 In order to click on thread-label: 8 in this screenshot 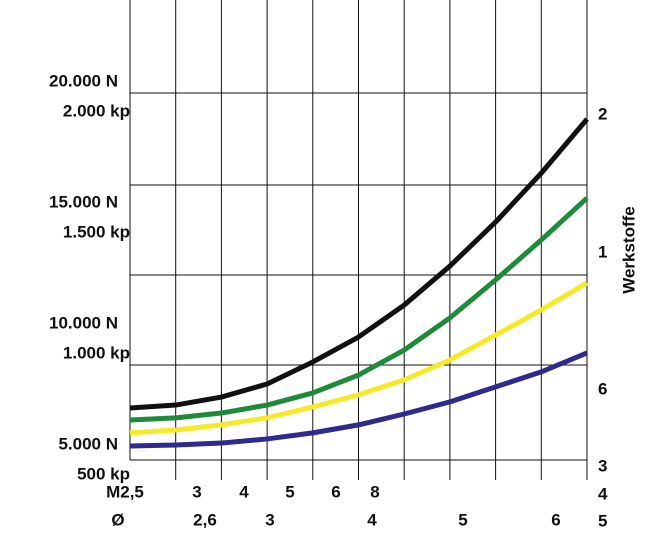, I will do `click(374, 491)`.